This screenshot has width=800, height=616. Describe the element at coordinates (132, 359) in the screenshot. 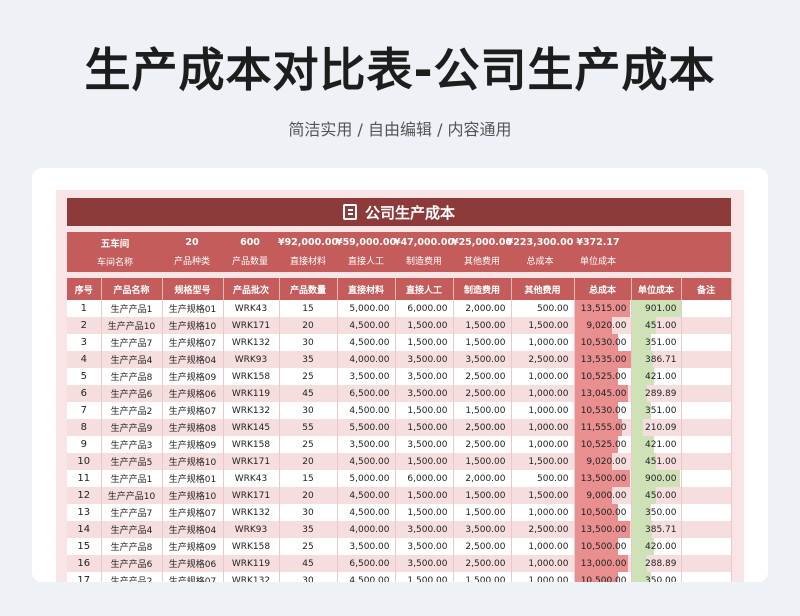

I see `cell-name: 生产产品4` at that location.